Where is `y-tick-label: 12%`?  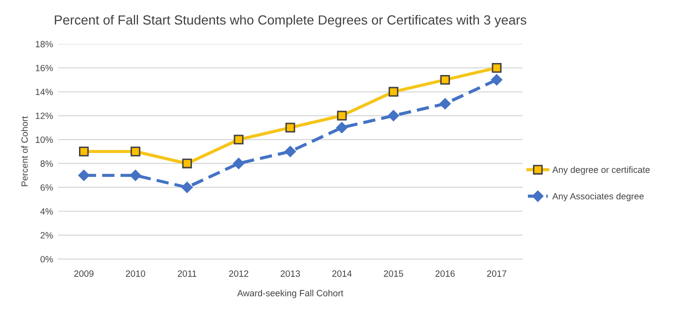
y-tick-label: 12% is located at coordinates (44, 115).